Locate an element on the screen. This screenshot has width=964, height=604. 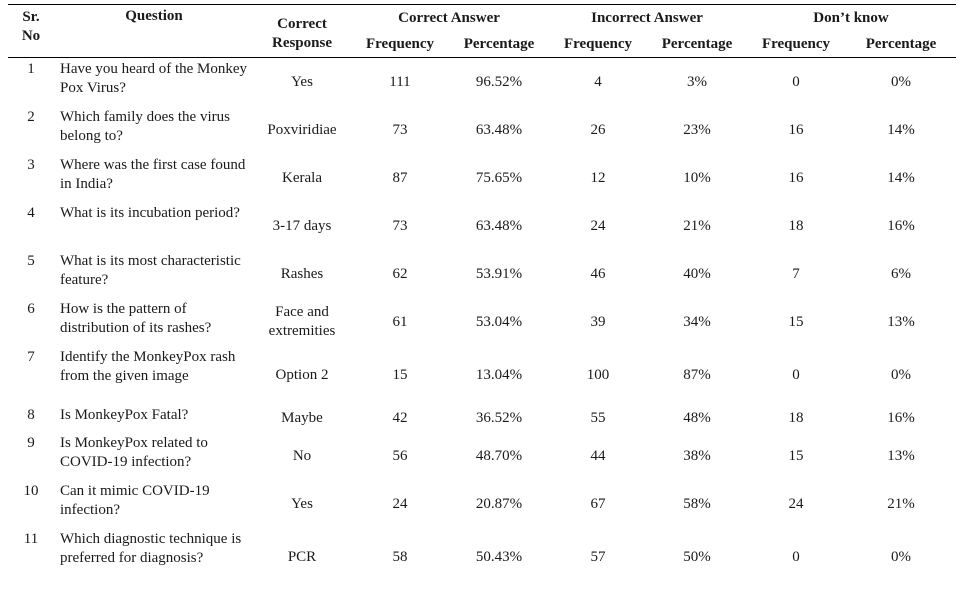
row-correct-percentage: 13.04% is located at coordinates (499, 374).